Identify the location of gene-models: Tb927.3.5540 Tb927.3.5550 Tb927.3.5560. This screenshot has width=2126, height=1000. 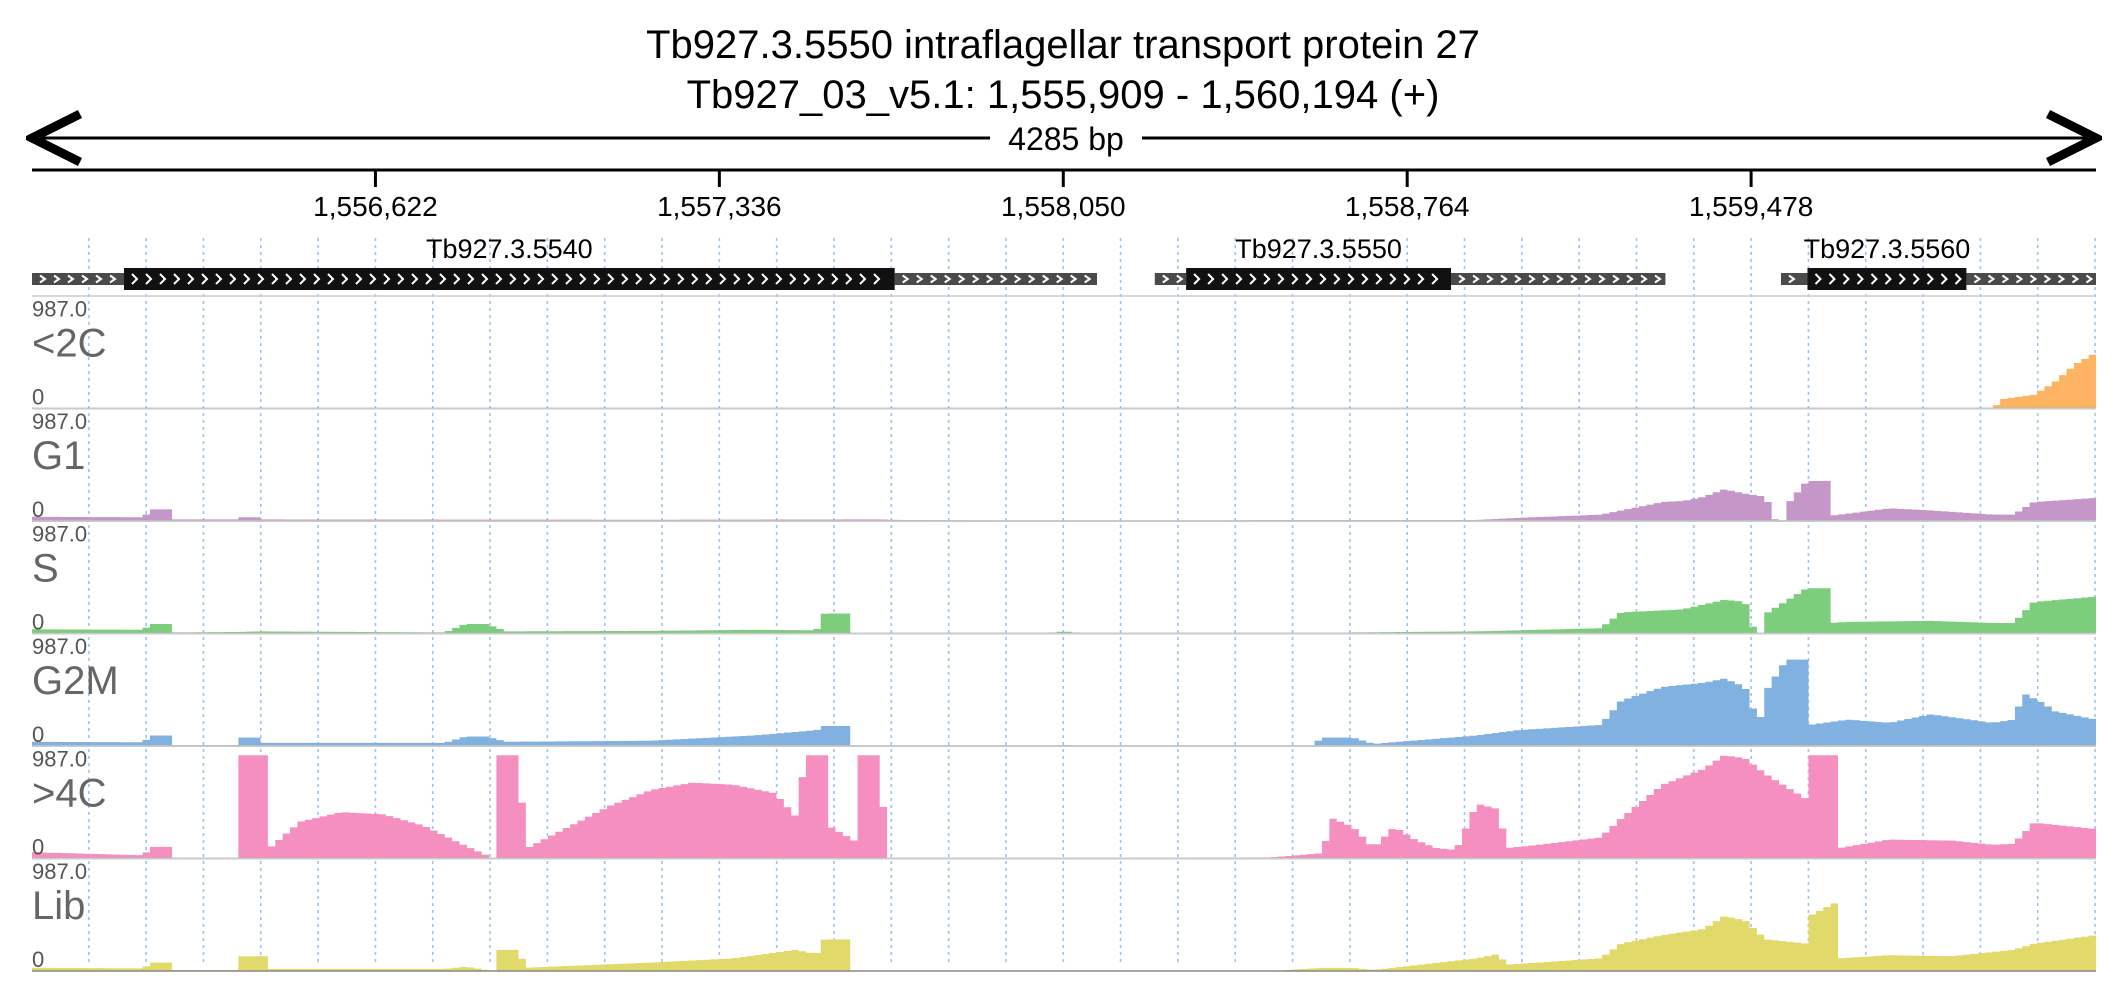
(1064, 262).